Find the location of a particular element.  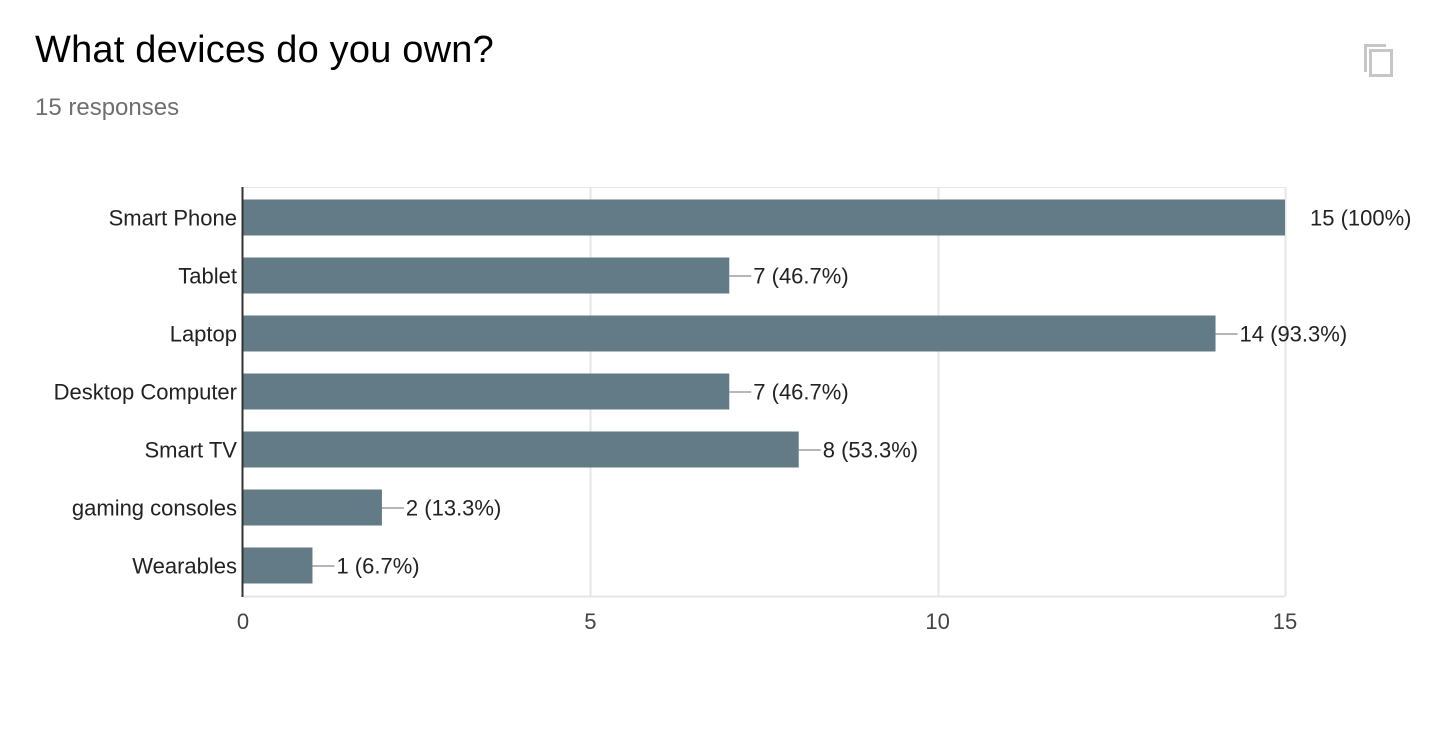

x-tick-label: 0 is located at coordinates (243, 621).